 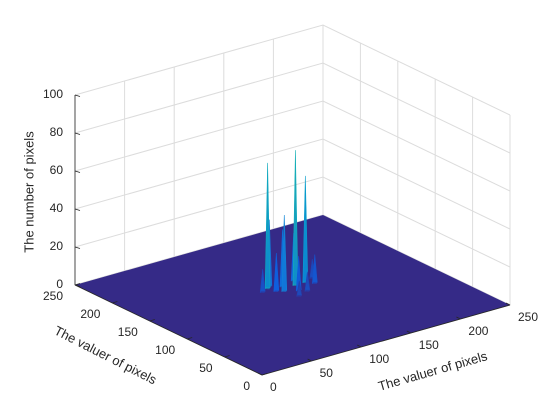 What do you see at coordinates (165, 350) in the screenshot?
I see `y-tick-label: 100` at bounding box center [165, 350].